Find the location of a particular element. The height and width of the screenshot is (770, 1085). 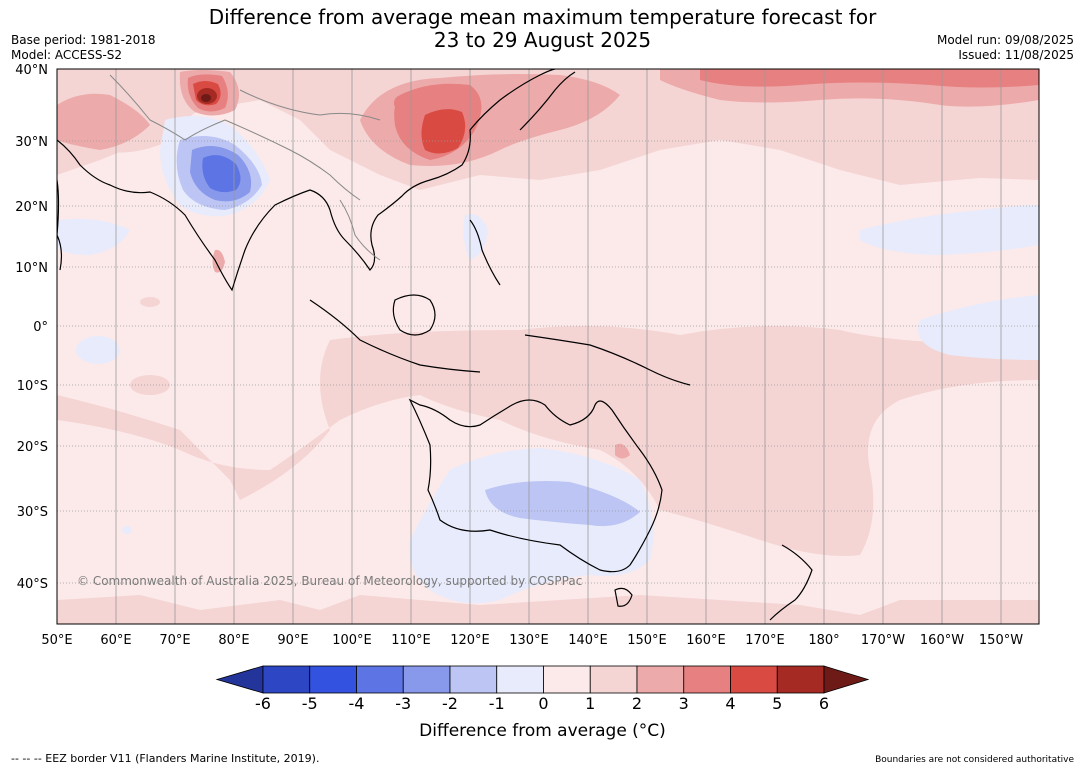

colorbar-tick-label: -6 is located at coordinates (263, 703).